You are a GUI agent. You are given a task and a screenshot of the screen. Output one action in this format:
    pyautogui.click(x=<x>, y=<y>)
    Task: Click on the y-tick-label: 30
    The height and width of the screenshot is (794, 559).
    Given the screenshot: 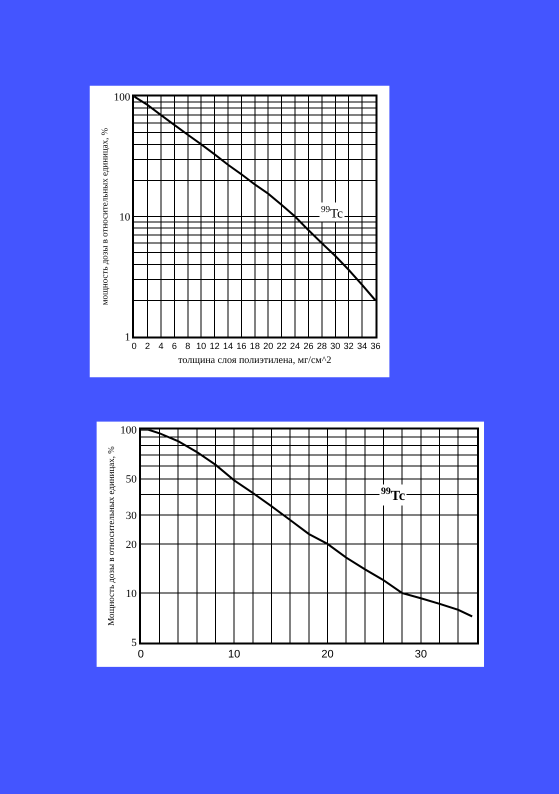 What is the action you would take?
    pyautogui.click(x=132, y=516)
    